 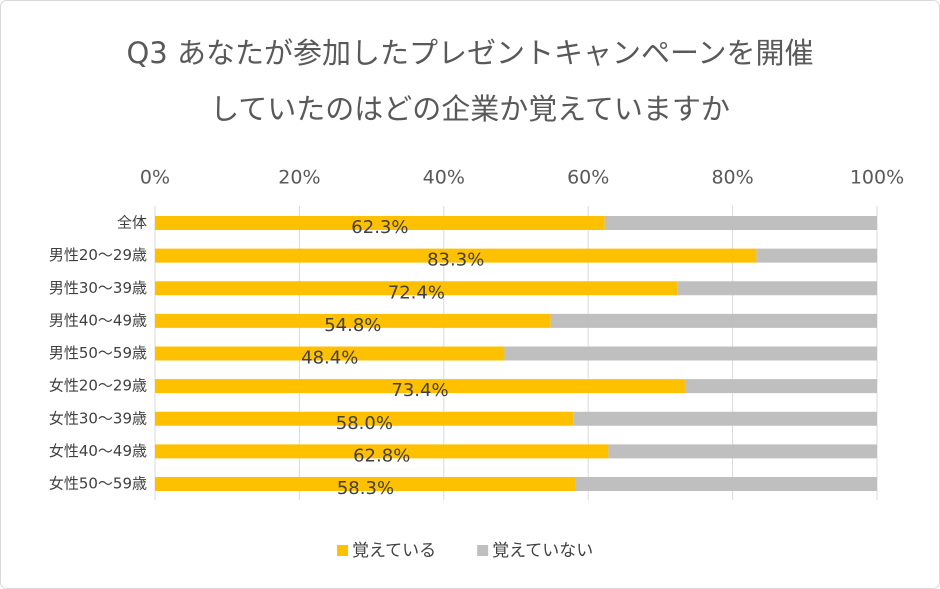 What do you see at coordinates (155, 178) in the screenshot?
I see `x-tick-label: 0%` at bounding box center [155, 178].